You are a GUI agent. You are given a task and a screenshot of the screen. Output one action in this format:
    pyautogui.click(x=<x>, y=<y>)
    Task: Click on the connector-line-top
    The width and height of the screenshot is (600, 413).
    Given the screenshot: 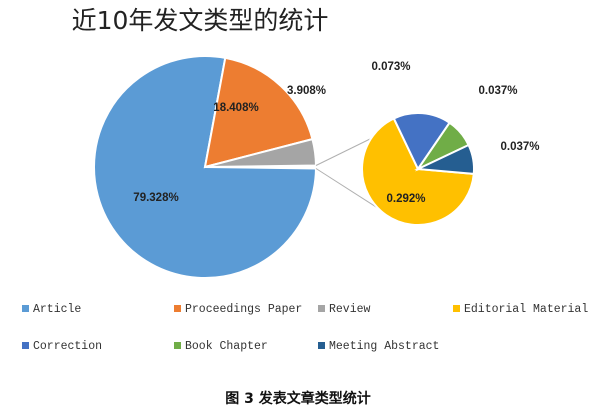 What is the action you would take?
    pyautogui.click(x=343, y=152)
    